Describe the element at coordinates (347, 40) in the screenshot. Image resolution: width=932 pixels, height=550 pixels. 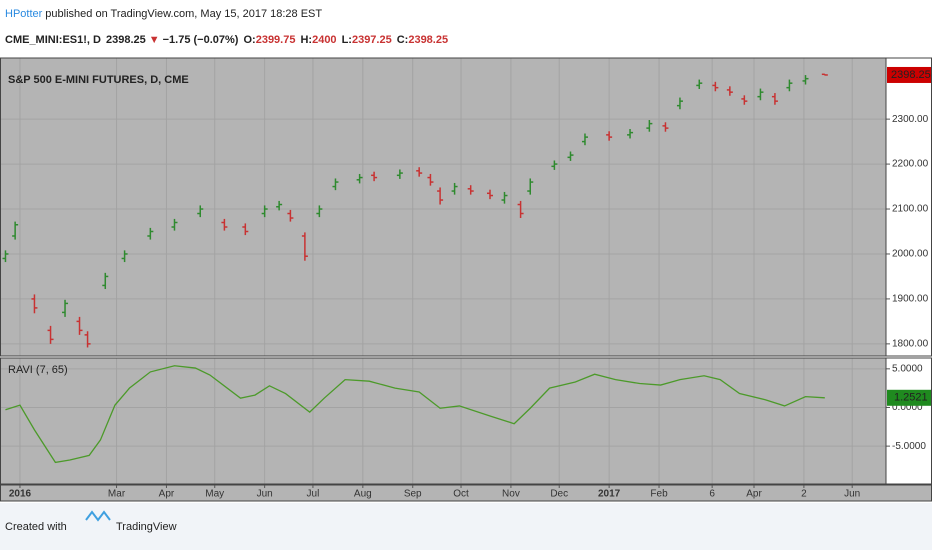
I see `low-label: L:` at that location.